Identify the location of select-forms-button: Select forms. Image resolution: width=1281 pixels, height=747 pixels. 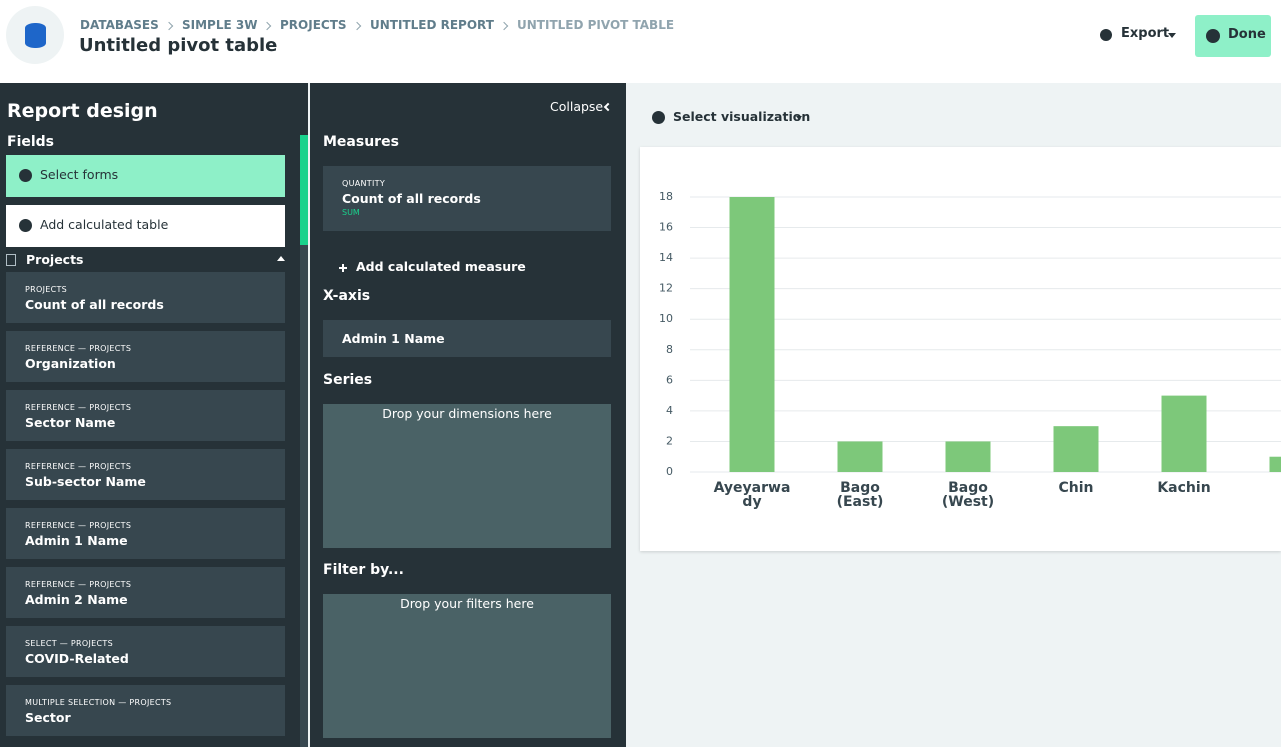
(145, 176).